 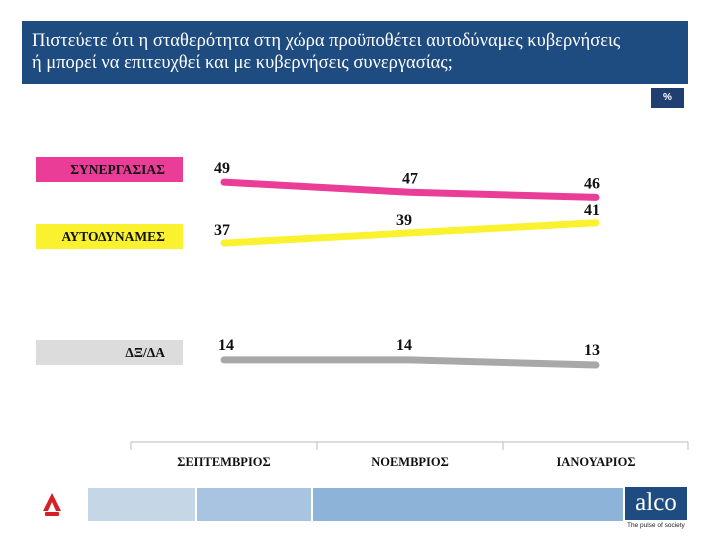 What do you see at coordinates (410, 178) in the screenshot?
I see `data-label: 47` at bounding box center [410, 178].